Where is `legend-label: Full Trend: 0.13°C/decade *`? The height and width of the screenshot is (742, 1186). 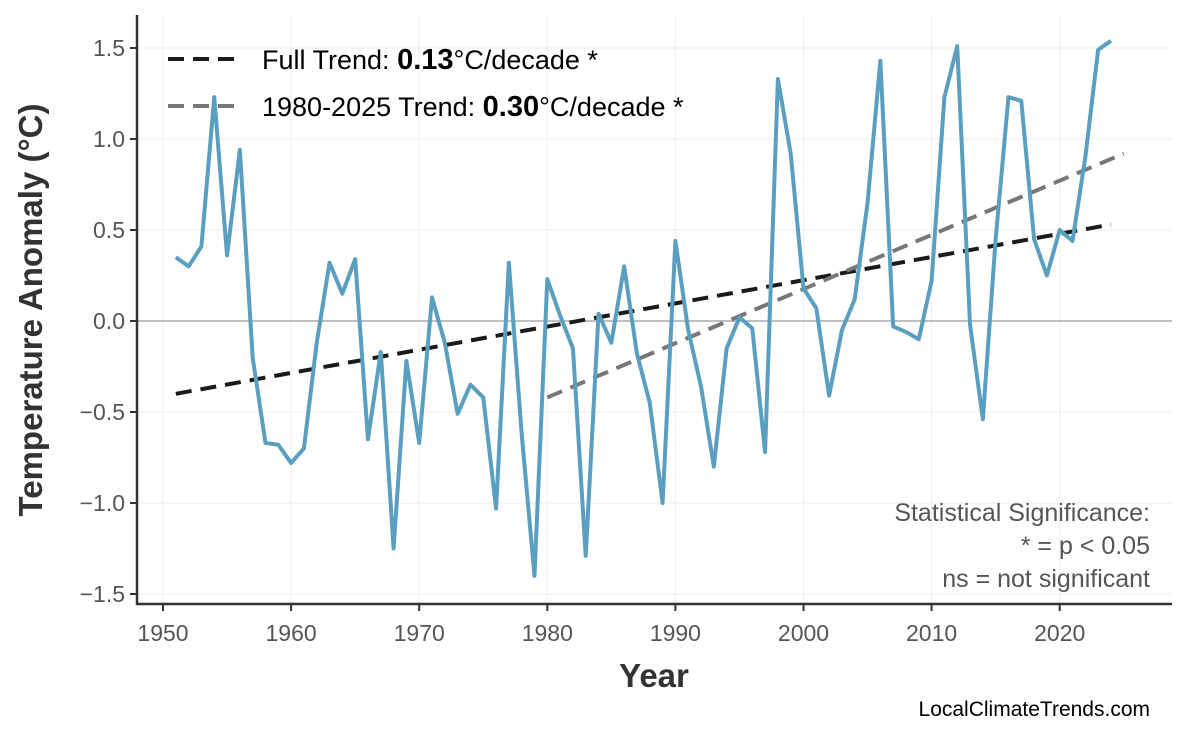 legend-label: Full Trend: 0.13°C/decade * is located at coordinates (430, 60).